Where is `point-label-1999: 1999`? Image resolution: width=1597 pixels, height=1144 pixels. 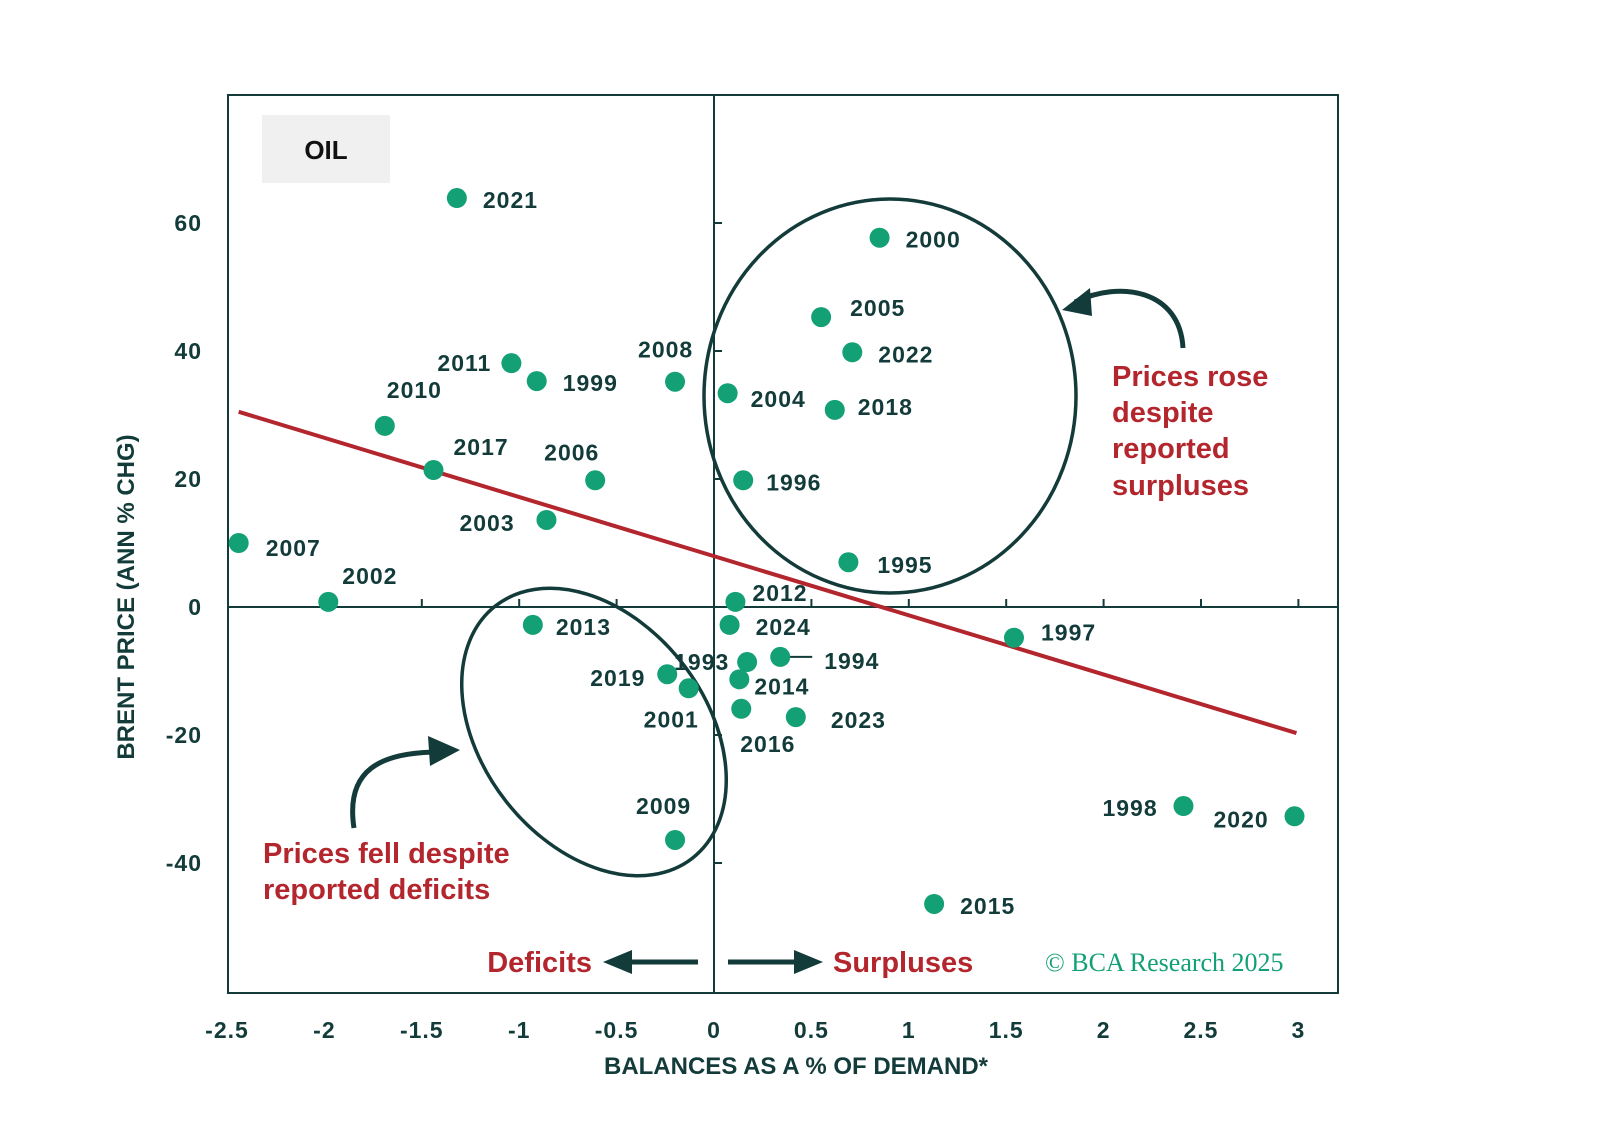 point-label-1999: 1999 is located at coordinates (590, 383).